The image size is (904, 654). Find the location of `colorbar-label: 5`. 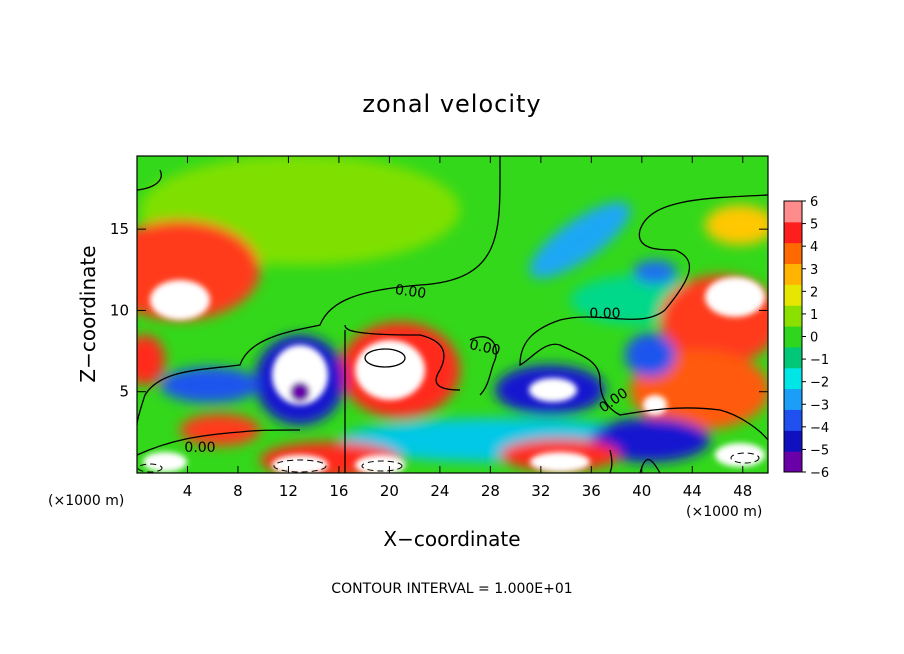

colorbar-label: 5 is located at coordinates (814, 225).